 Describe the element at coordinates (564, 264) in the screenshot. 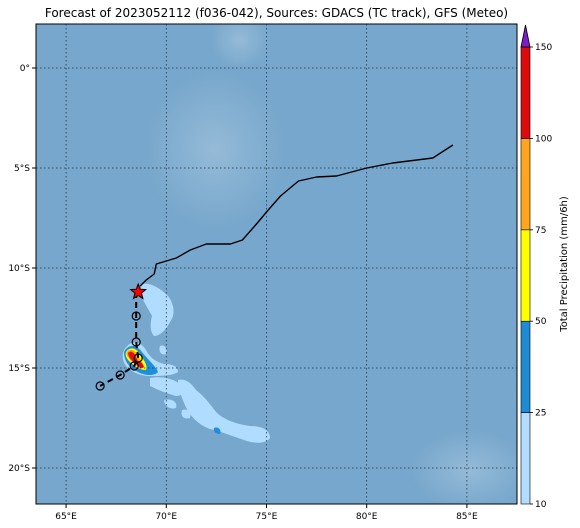

I see `colorbar-label: Total Precipitation (mm/6h)` at that location.